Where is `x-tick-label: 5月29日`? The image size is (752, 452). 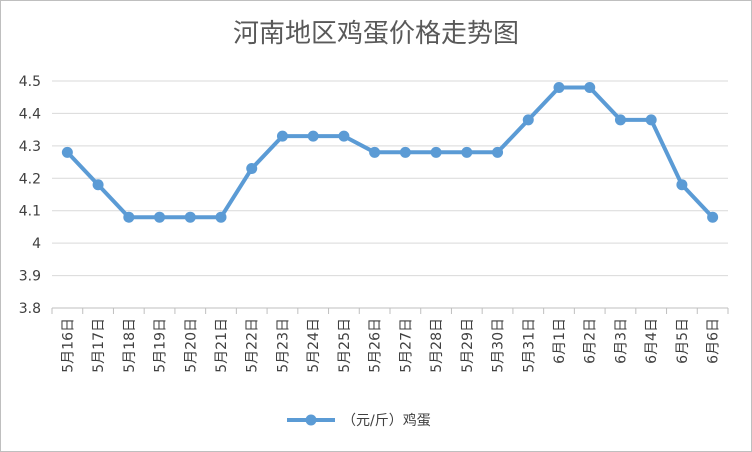 x-tick-label: 5月29日 is located at coordinates (468, 345).